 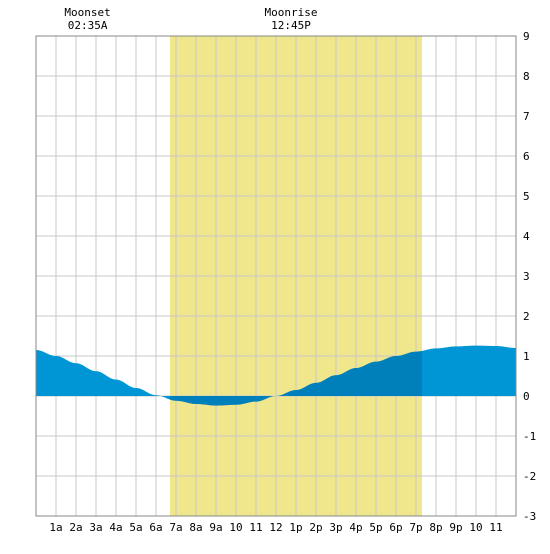 I want to click on x-tick-label: 8p, so click(x=435, y=527).